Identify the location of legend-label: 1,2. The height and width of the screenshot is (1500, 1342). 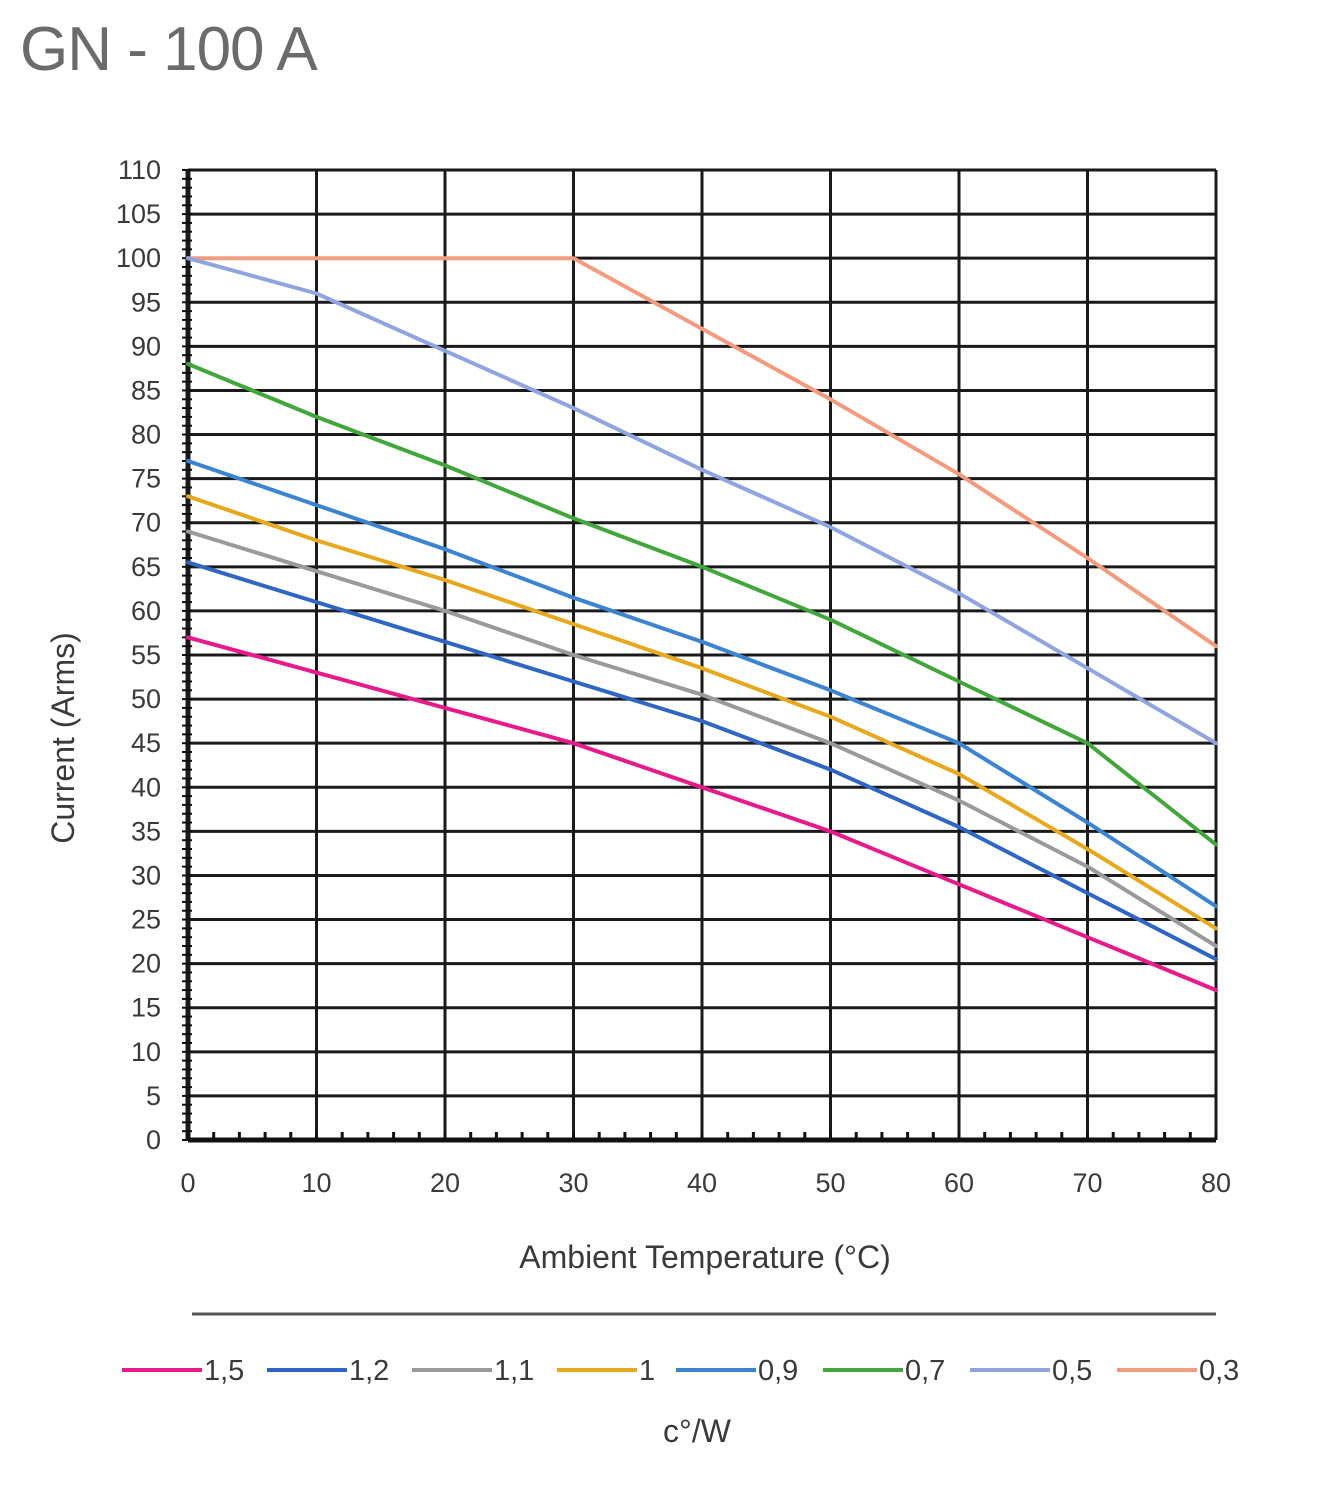
(369, 1371).